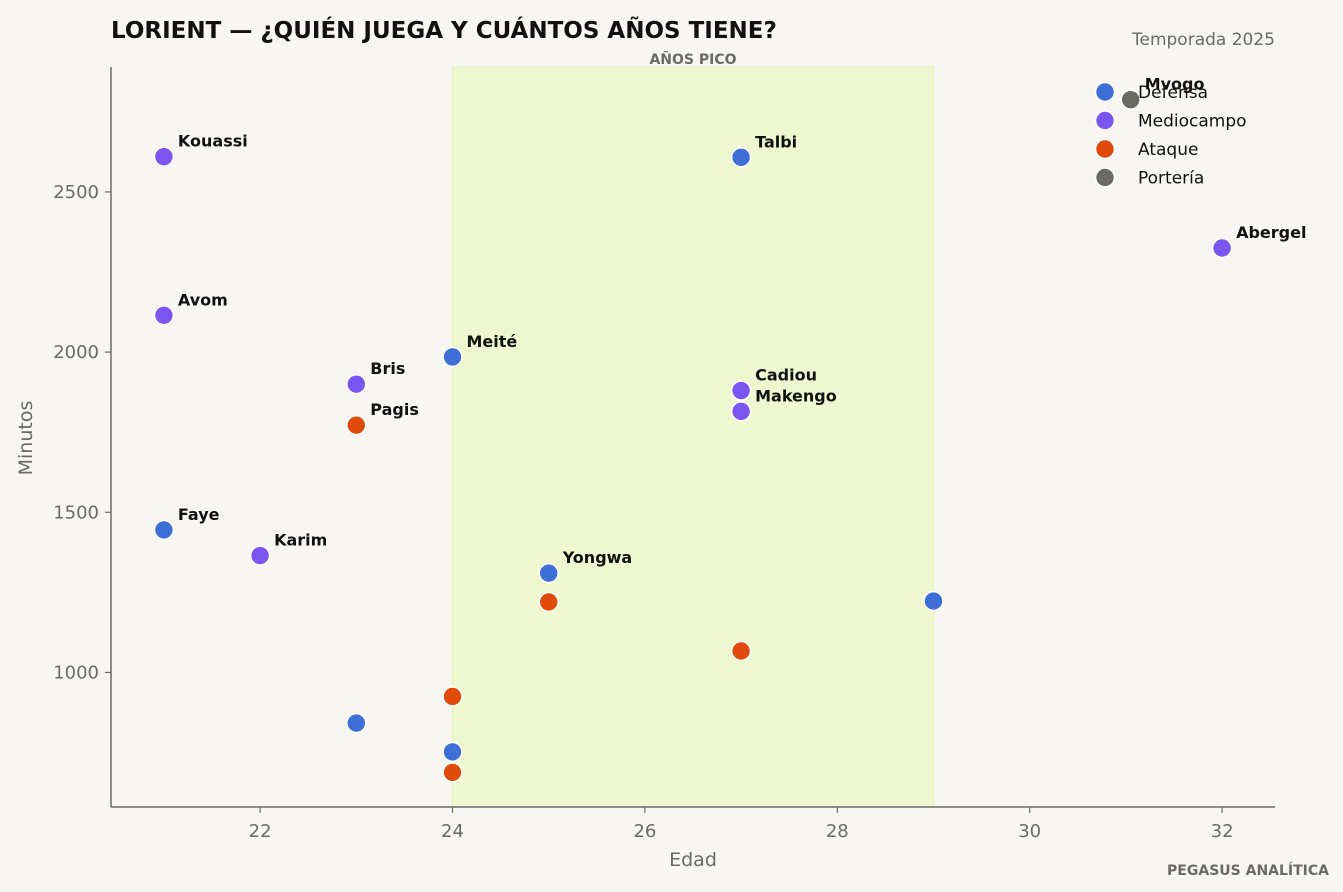 This screenshot has height=892, width=1343. Describe the element at coordinates (693, 860) in the screenshot. I see `x-axis-label: Edad` at that location.